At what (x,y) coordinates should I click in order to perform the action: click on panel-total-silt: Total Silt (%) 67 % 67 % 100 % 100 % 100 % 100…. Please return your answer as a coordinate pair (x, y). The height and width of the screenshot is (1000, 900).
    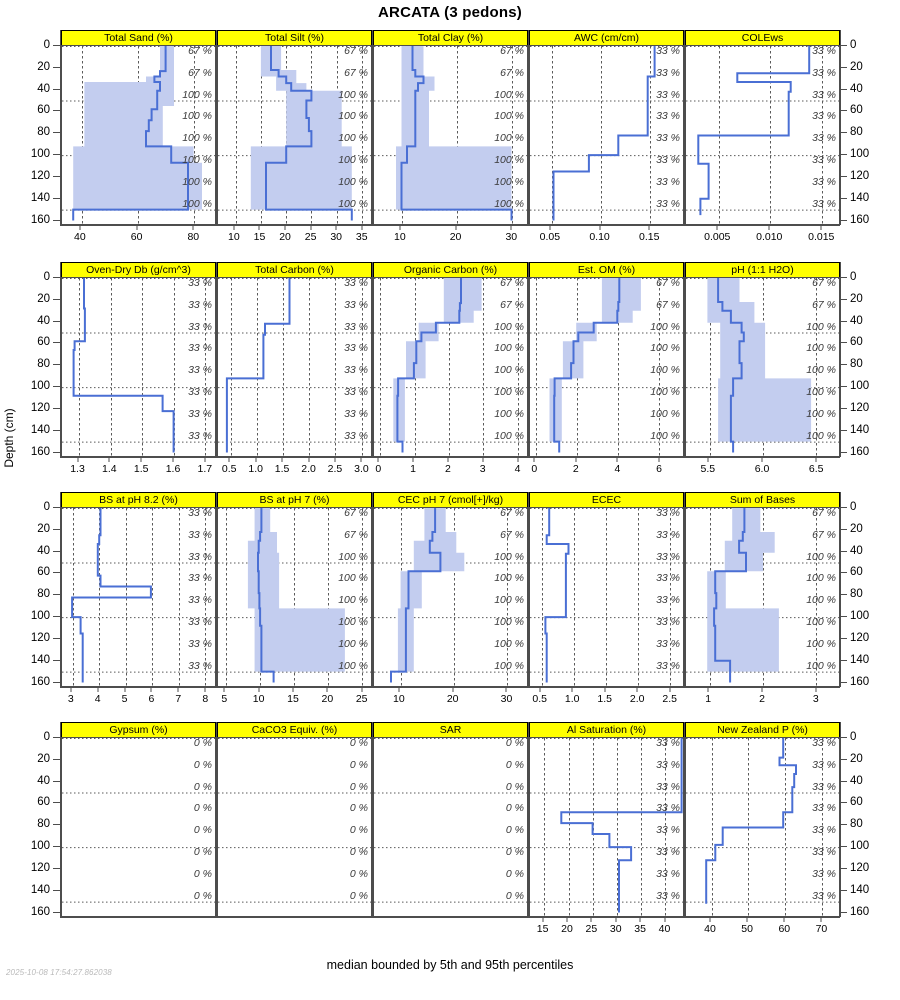
    Looking at the image, I should click on (294, 127).